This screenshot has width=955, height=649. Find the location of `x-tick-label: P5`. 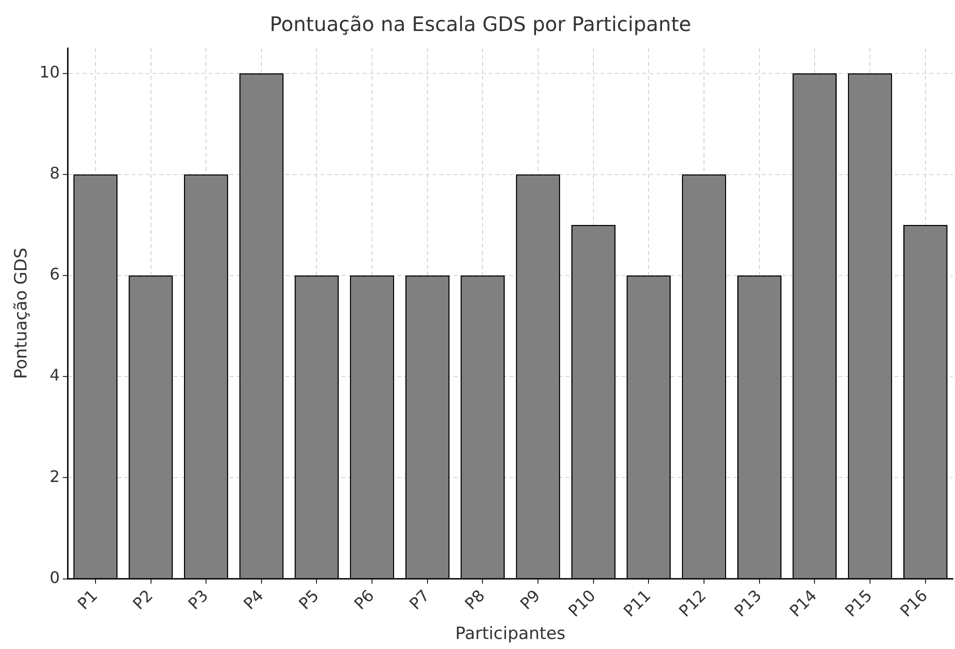

x-tick-label: P5 is located at coordinates (308, 600).